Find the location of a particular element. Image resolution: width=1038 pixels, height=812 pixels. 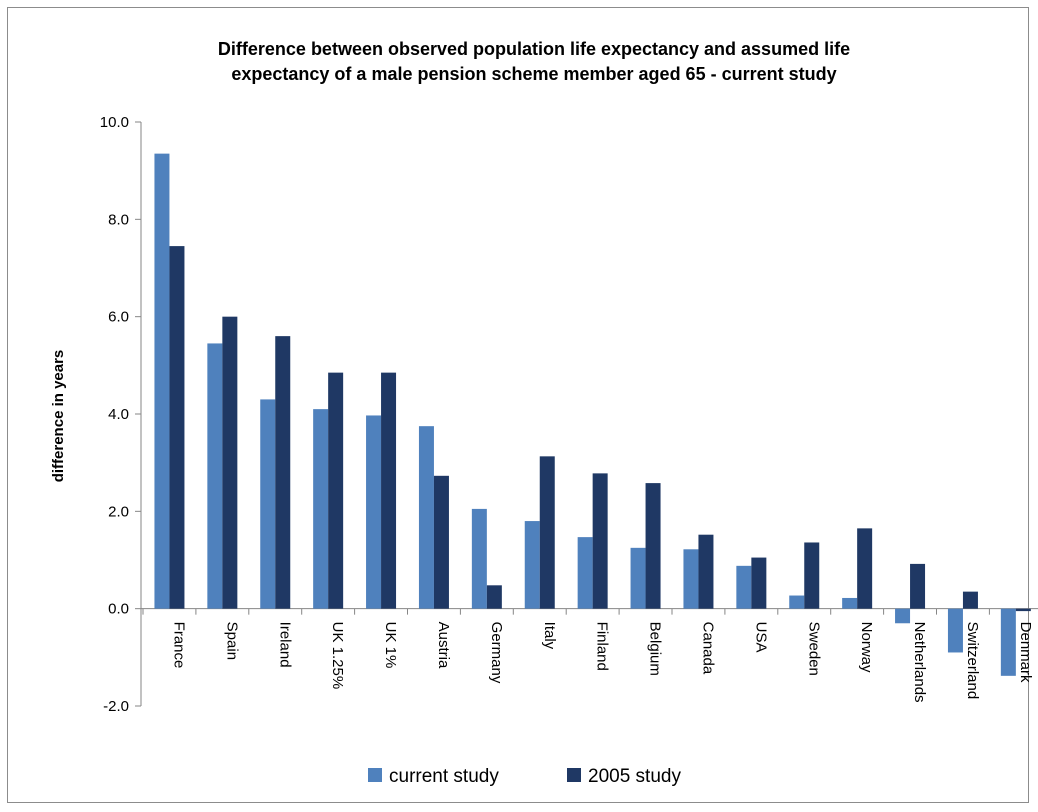

y-tick-label: 6.0 is located at coordinates (118, 317).